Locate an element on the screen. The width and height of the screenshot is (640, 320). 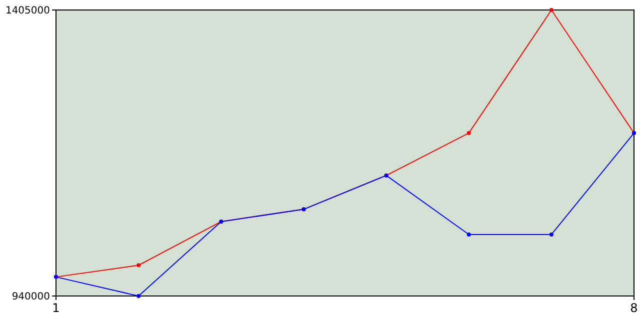
x-tick-label: 8 is located at coordinates (634, 308).